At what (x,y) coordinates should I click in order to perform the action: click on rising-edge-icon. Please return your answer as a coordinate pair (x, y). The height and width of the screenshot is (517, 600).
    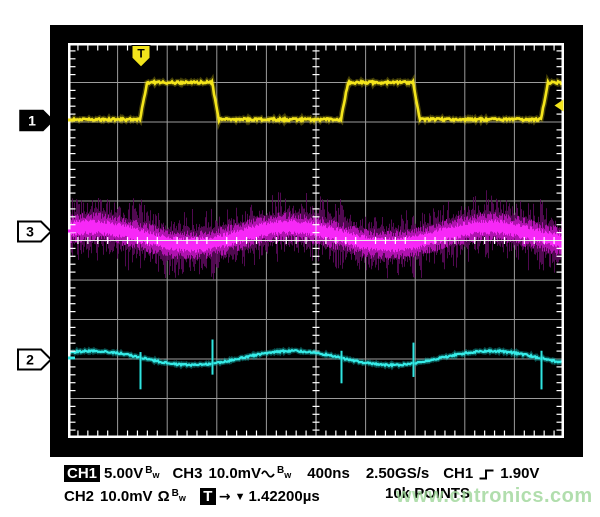
    Looking at the image, I should click on (486, 474).